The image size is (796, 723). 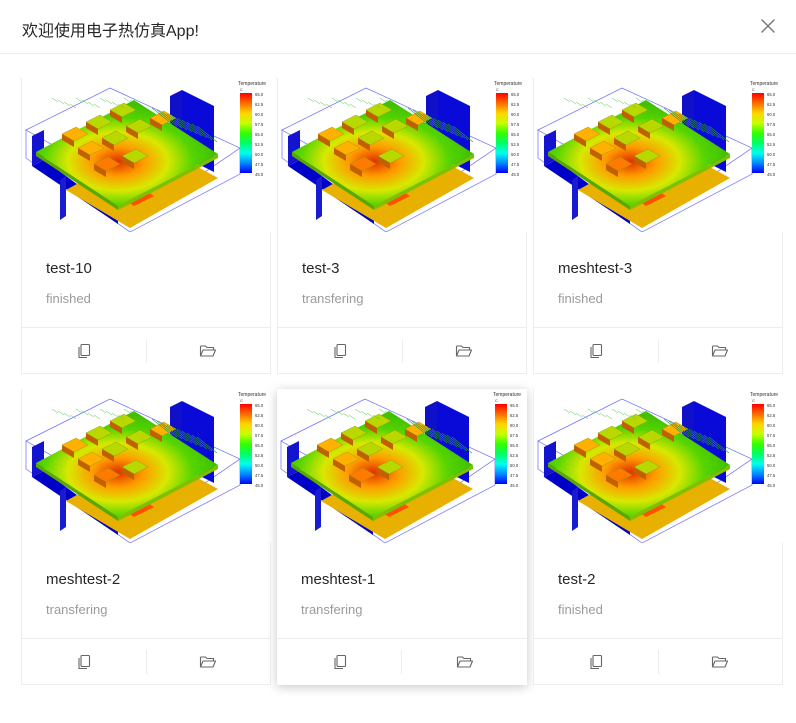 What do you see at coordinates (83, 579) in the screenshot?
I see `project-name: meshtest-2` at bounding box center [83, 579].